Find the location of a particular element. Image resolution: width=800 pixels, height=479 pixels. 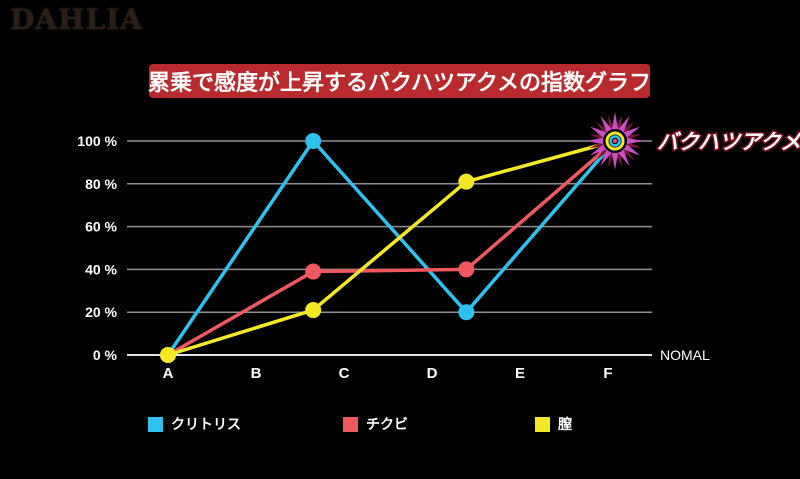

y-tick-label: 100 % is located at coordinates (97, 141).